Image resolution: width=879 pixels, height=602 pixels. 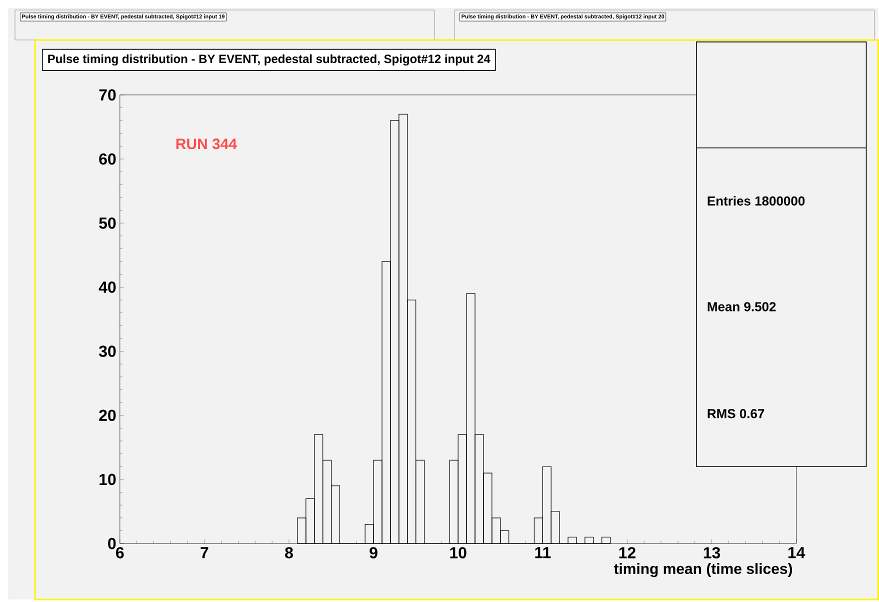 I want to click on y-tick-label: 10, so click(x=108, y=479).